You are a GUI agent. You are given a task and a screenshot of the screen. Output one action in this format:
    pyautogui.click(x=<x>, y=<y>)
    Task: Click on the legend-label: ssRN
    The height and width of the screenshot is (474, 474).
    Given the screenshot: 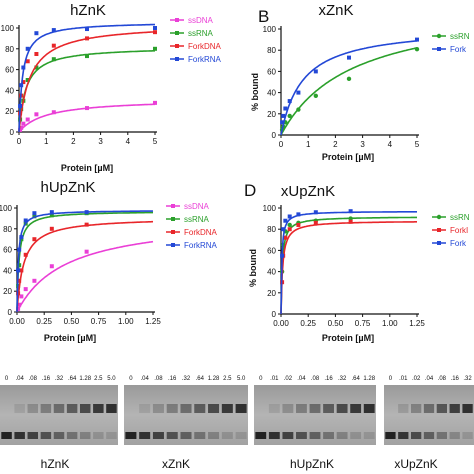 What is the action you would take?
    pyautogui.click(x=460, y=36)
    